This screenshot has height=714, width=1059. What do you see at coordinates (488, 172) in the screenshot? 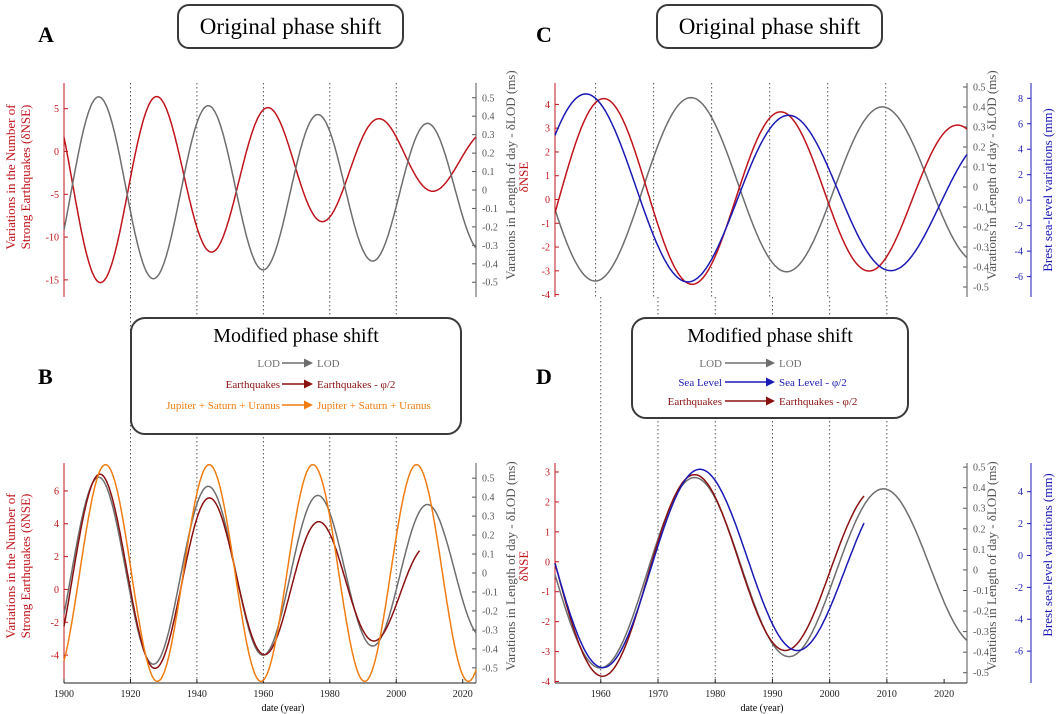
I see `lod-tick-label-a: 0.1` at bounding box center [488, 172].